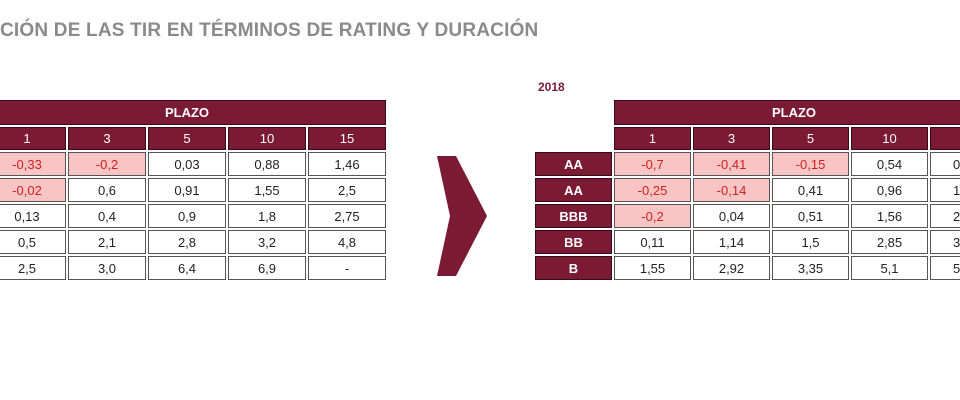 This screenshot has width=960, height=400. I want to click on table-cell: 0,6, so click(107, 190).